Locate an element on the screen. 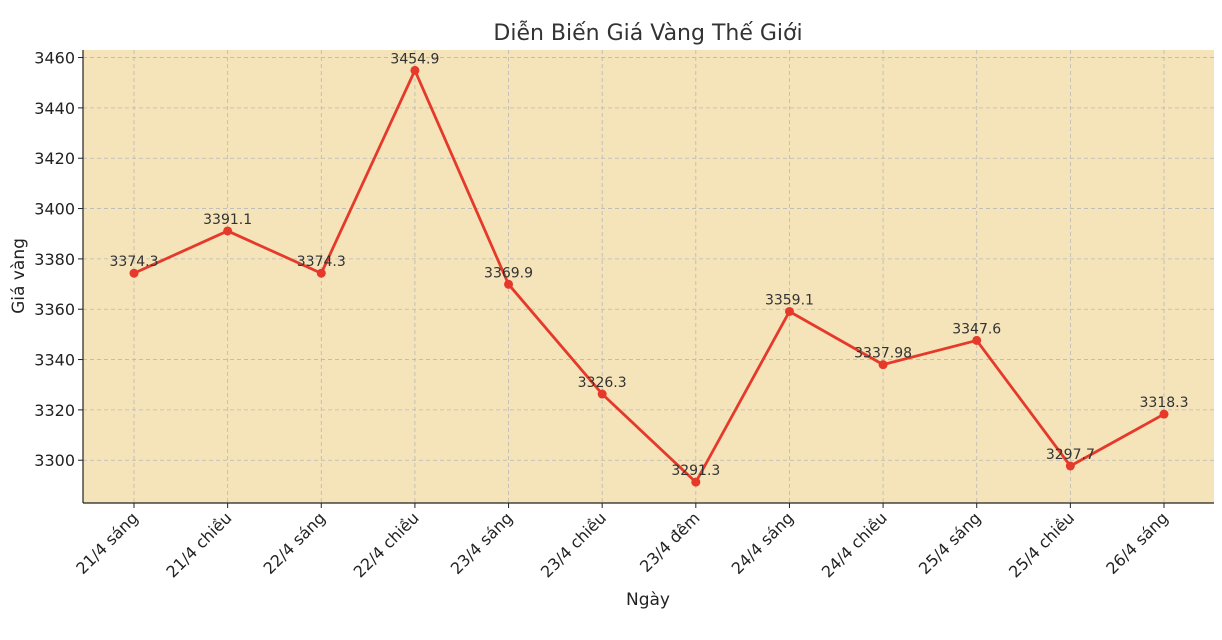  data-label: 3291.3 is located at coordinates (695, 471).